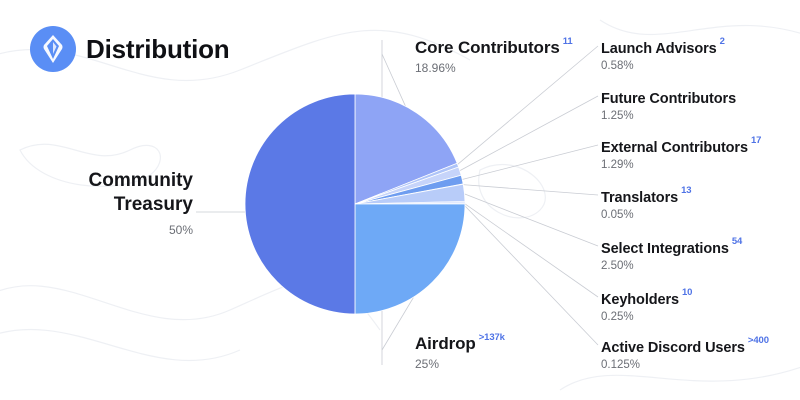 The width and height of the screenshot is (800, 400). I want to click on label-select-integrations: Select Integrations 54 2.50%, so click(671, 254).